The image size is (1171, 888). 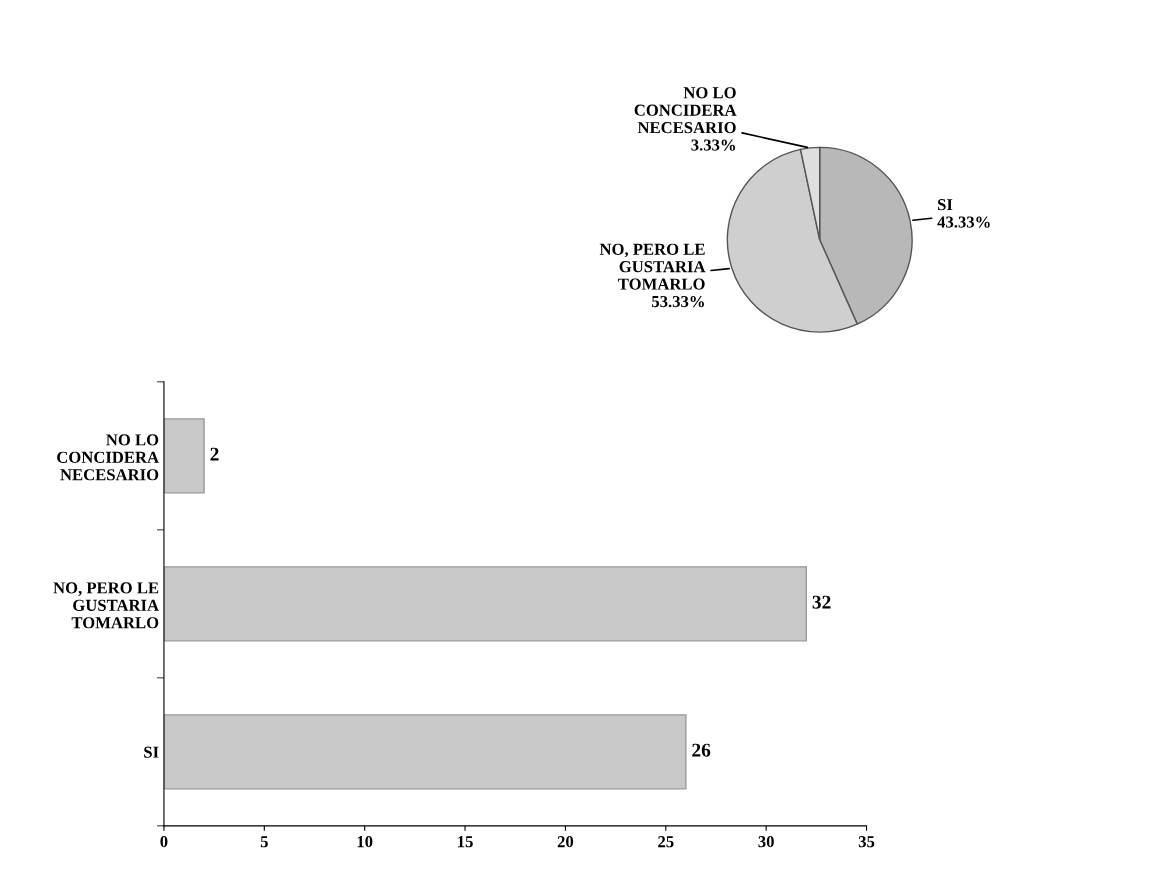 What do you see at coordinates (164, 842) in the screenshot?
I see `x-tick-label: 0` at bounding box center [164, 842].